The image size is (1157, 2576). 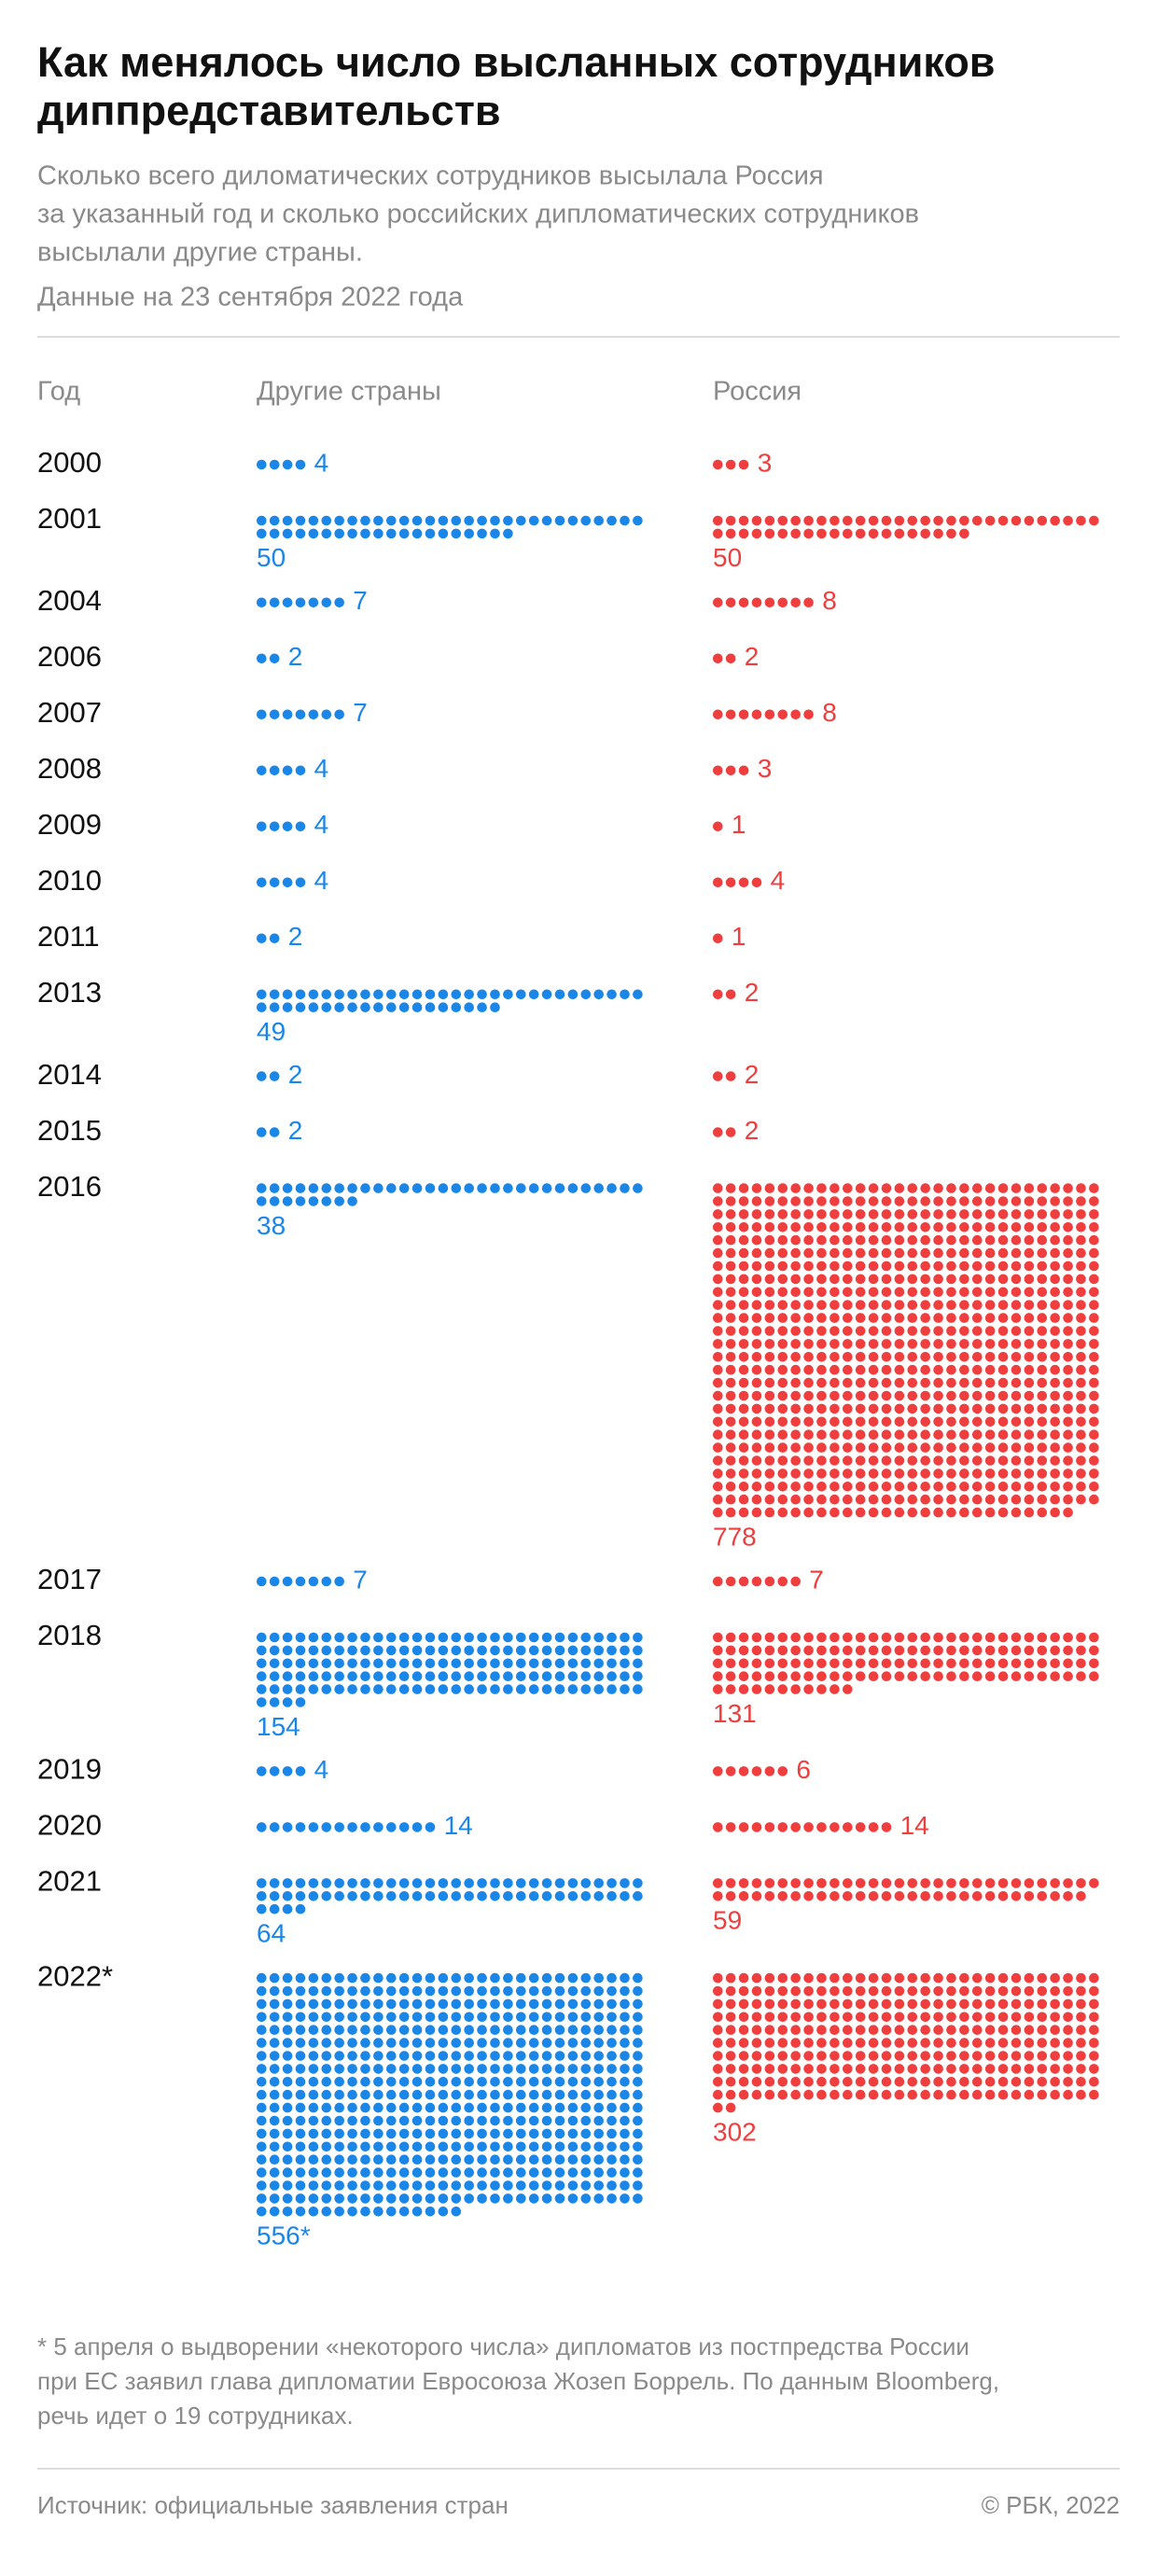 I want to click on dot-group, so click(x=725, y=994).